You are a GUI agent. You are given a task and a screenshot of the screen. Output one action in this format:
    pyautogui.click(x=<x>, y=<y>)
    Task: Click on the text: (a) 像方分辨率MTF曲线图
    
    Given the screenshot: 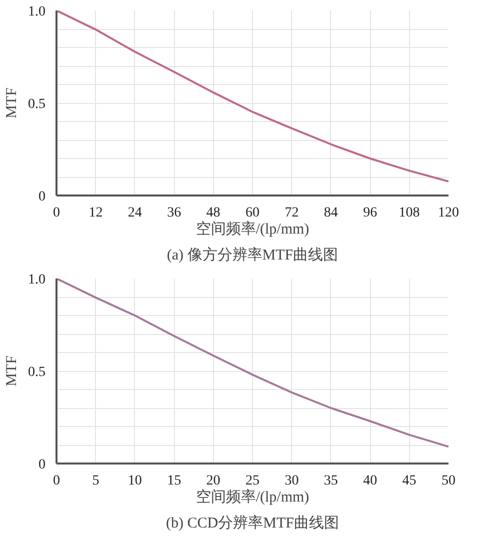 What is the action you would take?
    pyautogui.click(x=252, y=255)
    